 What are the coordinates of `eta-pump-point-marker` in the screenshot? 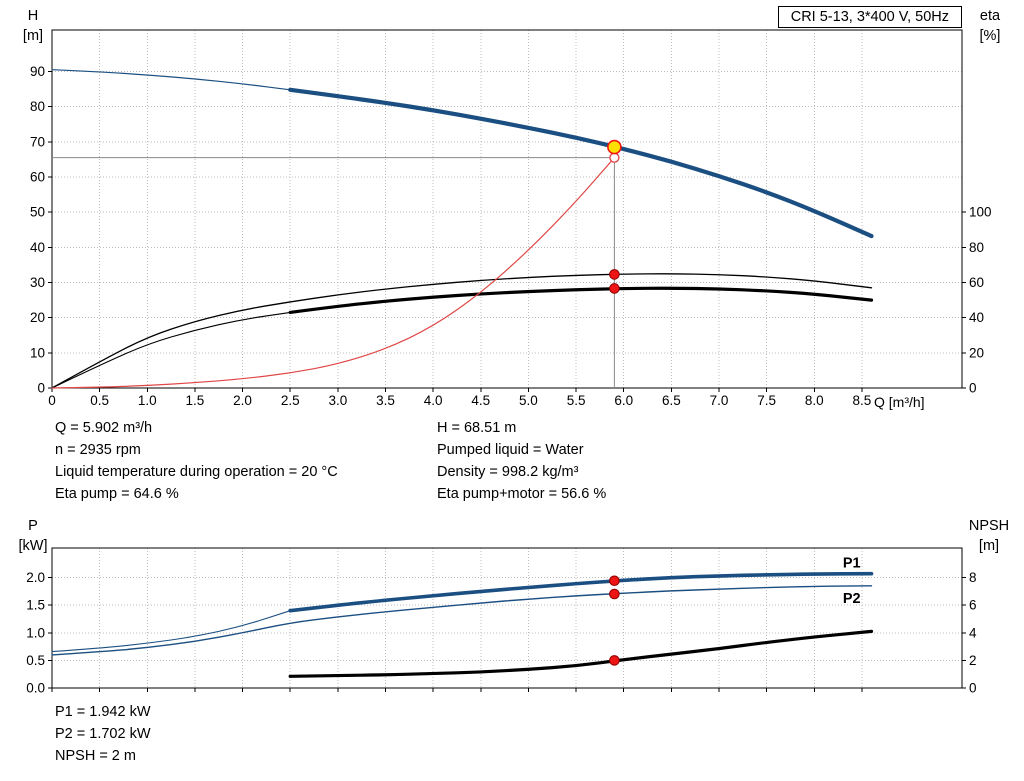 It's located at (614, 274).